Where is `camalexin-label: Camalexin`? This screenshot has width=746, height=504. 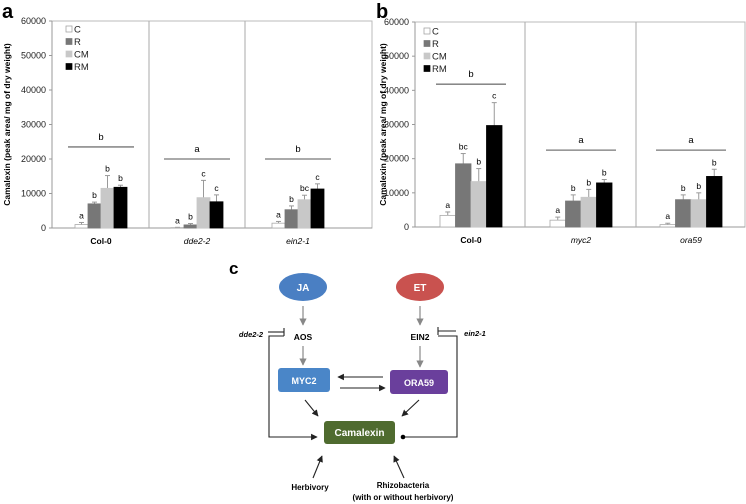
camalexin-label: Camalexin is located at coordinates (359, 433).